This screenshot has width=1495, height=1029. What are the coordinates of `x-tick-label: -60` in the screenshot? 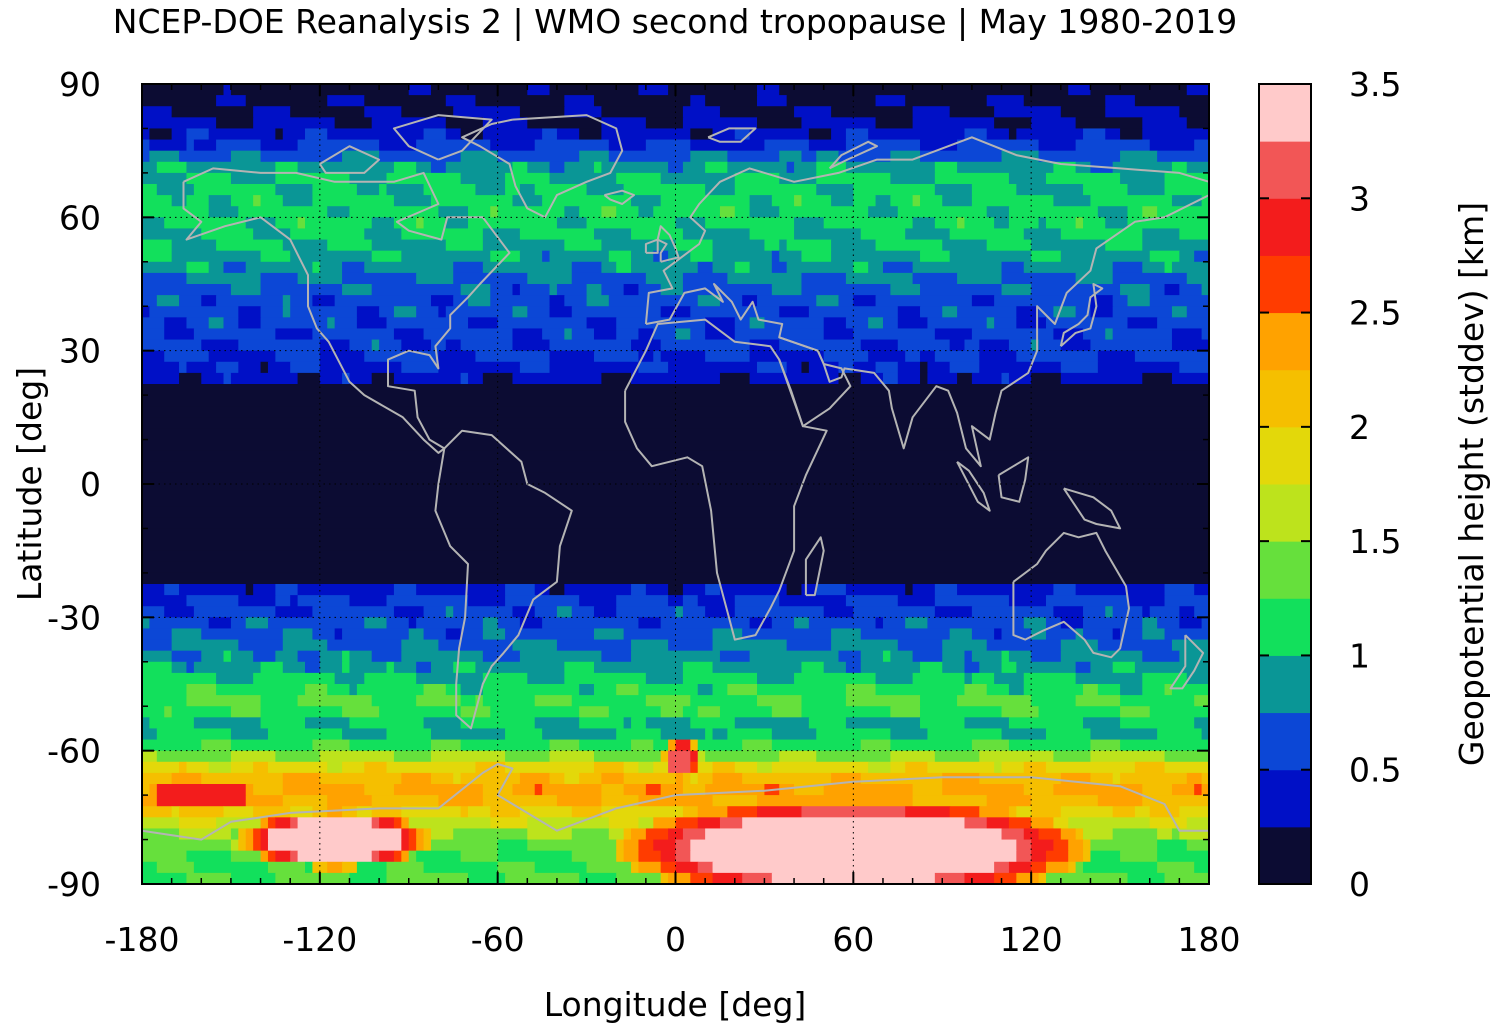 It's located at (498, 939).